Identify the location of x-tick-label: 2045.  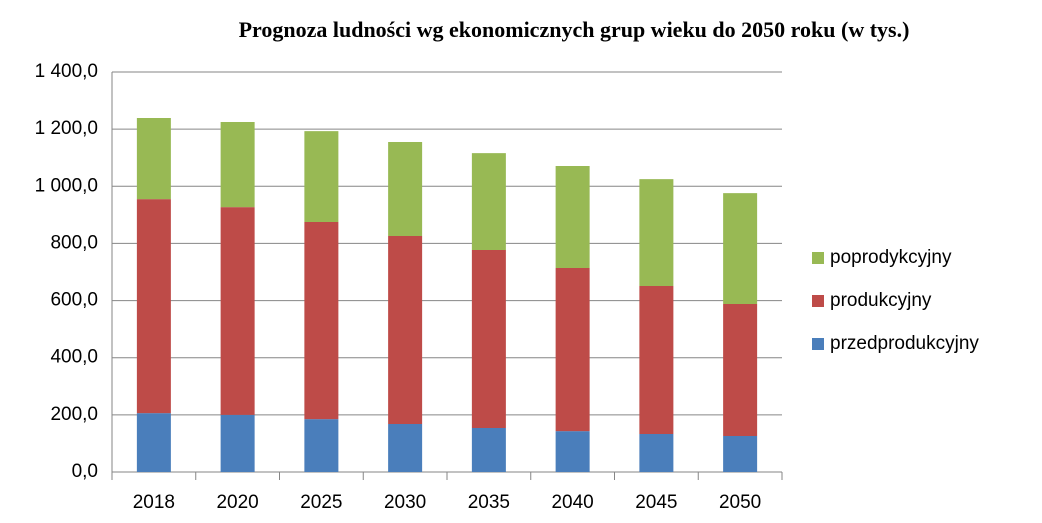
(656, 502).